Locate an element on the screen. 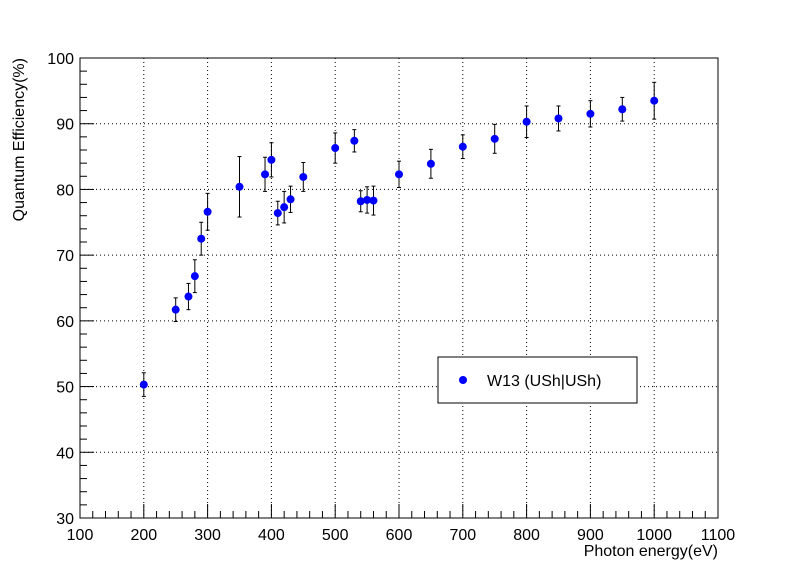 This screenshot has height=576, width=798. x-tick-labels: 100 200 300 400 500 600 700 800 900 1000 1100 is located at coordinates (401, 535).